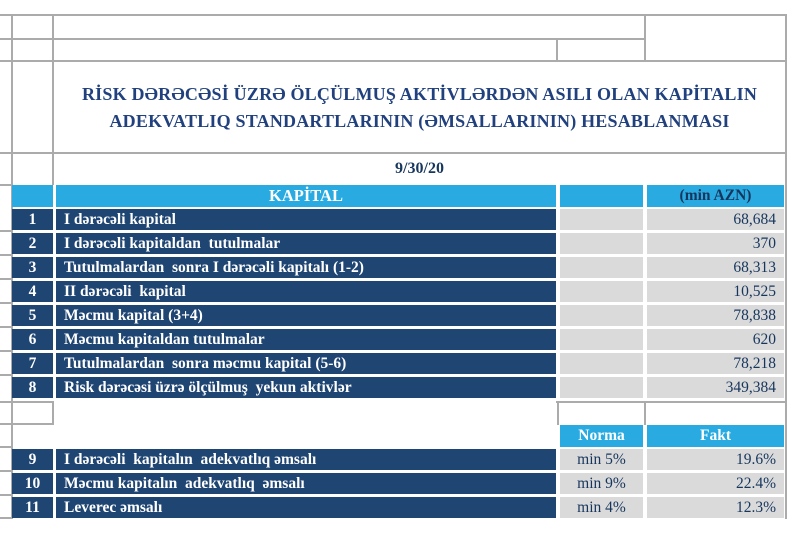 Image resolution: width=800 pixels, height=542 pixels. What do you see at coordinates (32, 387) in the screenshot?
I see `row-number: 8` at bounding box center [32, 387].